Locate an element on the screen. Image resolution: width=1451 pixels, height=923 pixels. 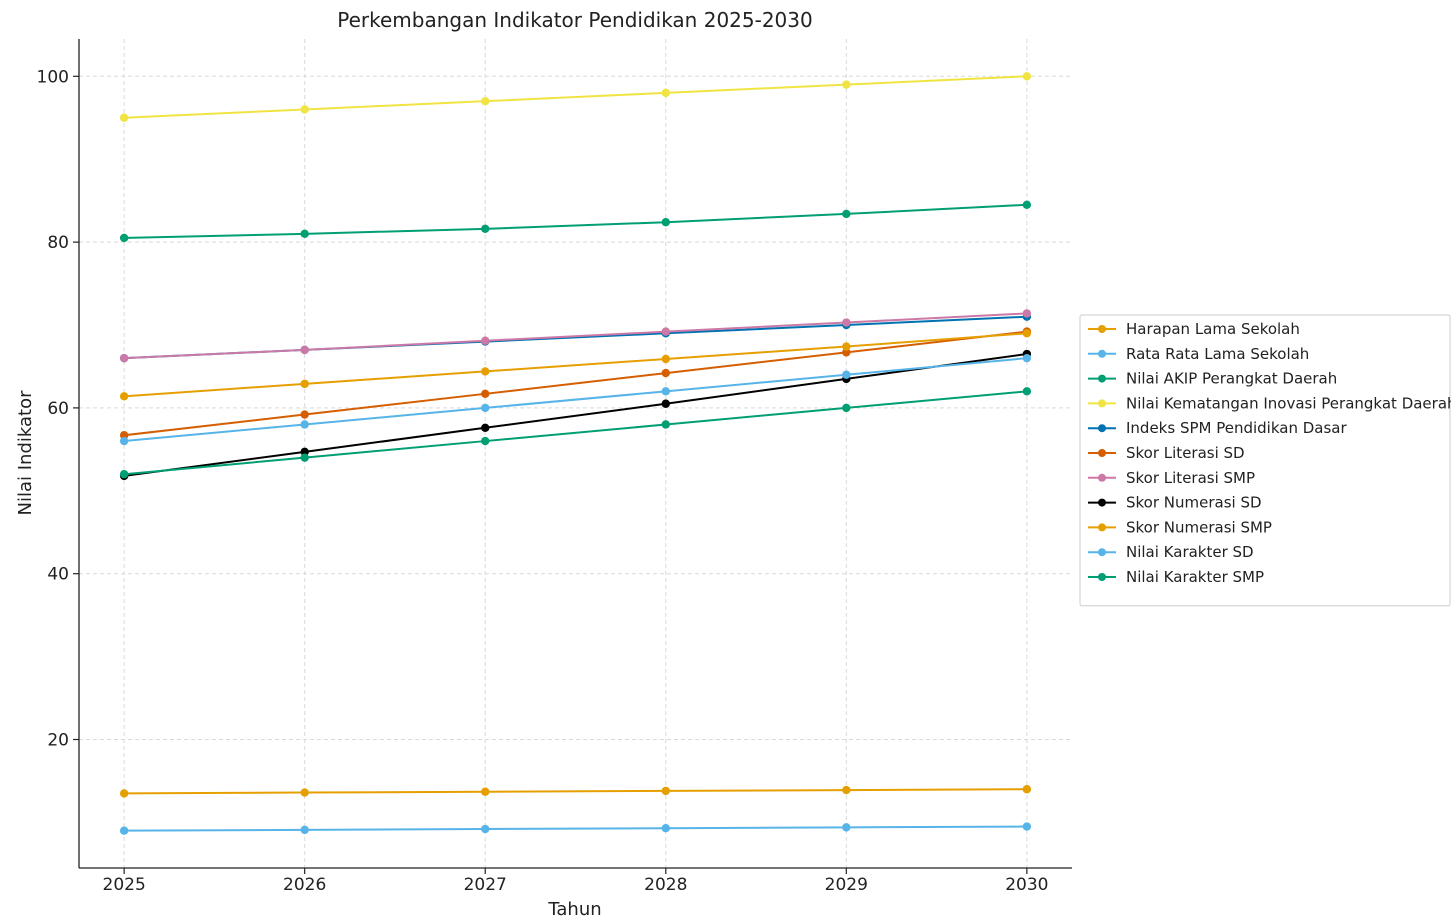
legend-item: Rata Rata Lama Sekolah is located at coordinates (1198, 354).